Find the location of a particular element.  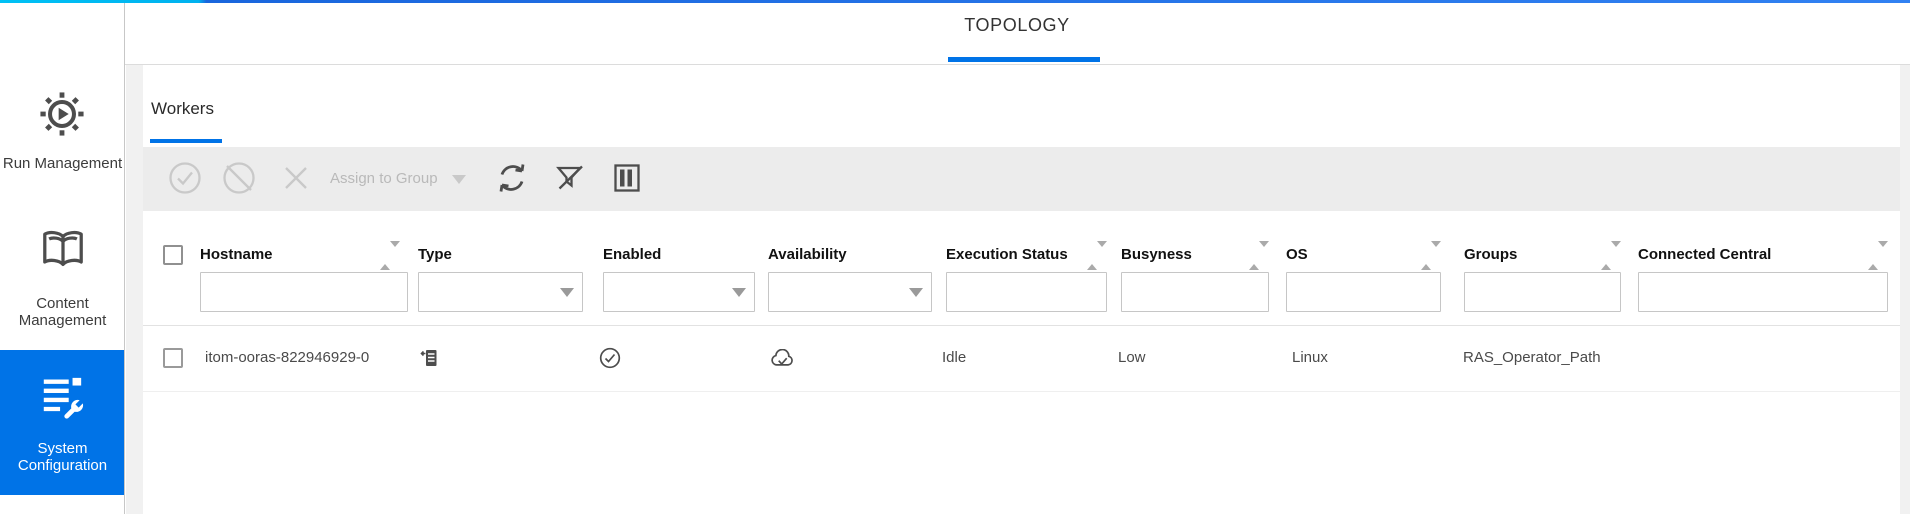

type-filter is located at coordinates (500, 292).